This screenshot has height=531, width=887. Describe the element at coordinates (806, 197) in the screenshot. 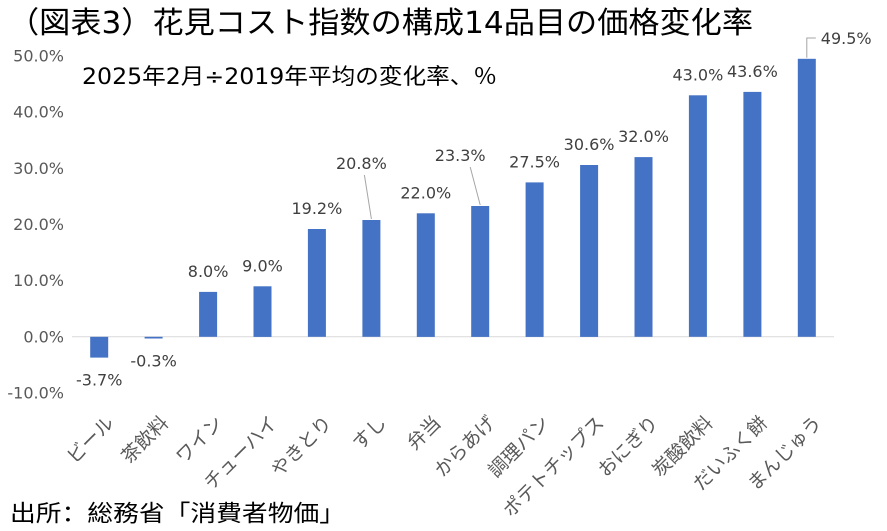

I see `bar-manju` at that location.